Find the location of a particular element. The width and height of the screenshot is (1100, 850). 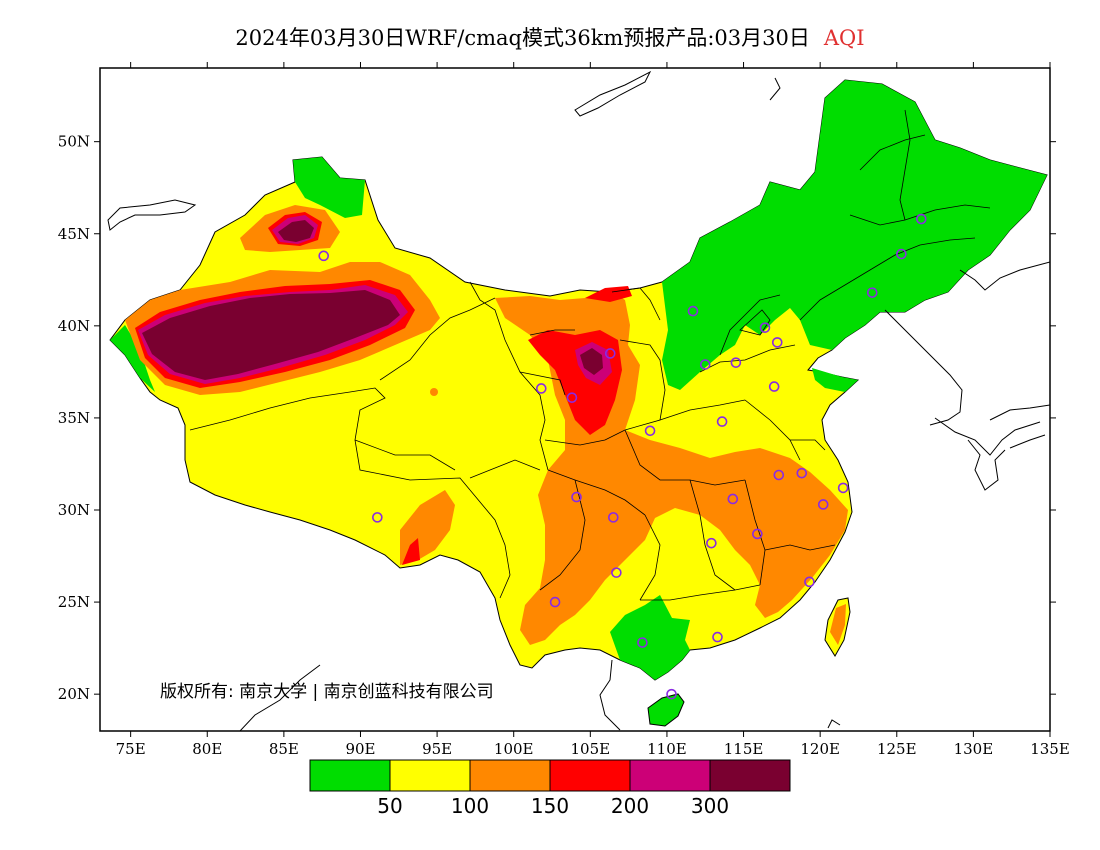

lon-tick-label: 80E is located at coordinates (207, 749).